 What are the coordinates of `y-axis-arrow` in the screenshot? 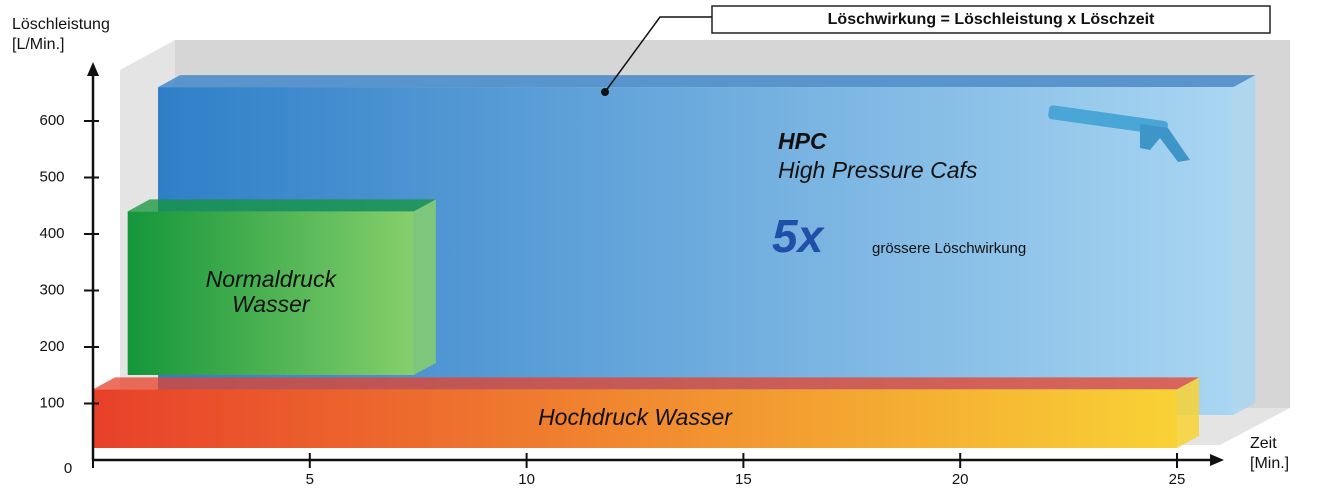 It's located at (93, 69).